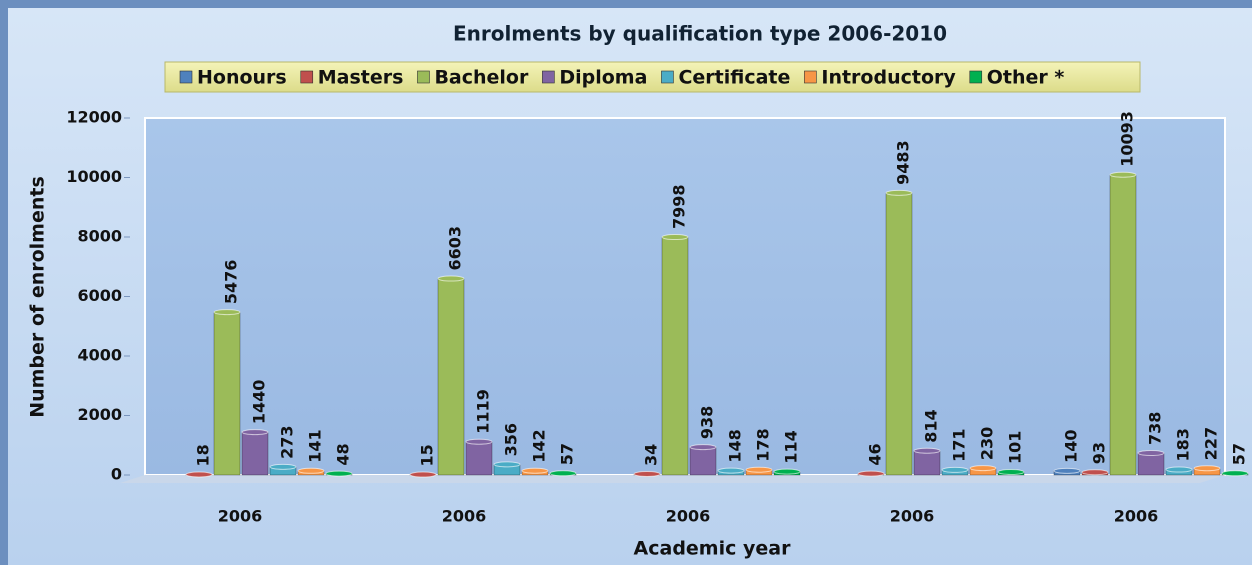 The height and width of the screenshot is (565, 1252). Describe the element at coordinates (1183, 444) in the screenshot. I see `data-label: 183` at that location.